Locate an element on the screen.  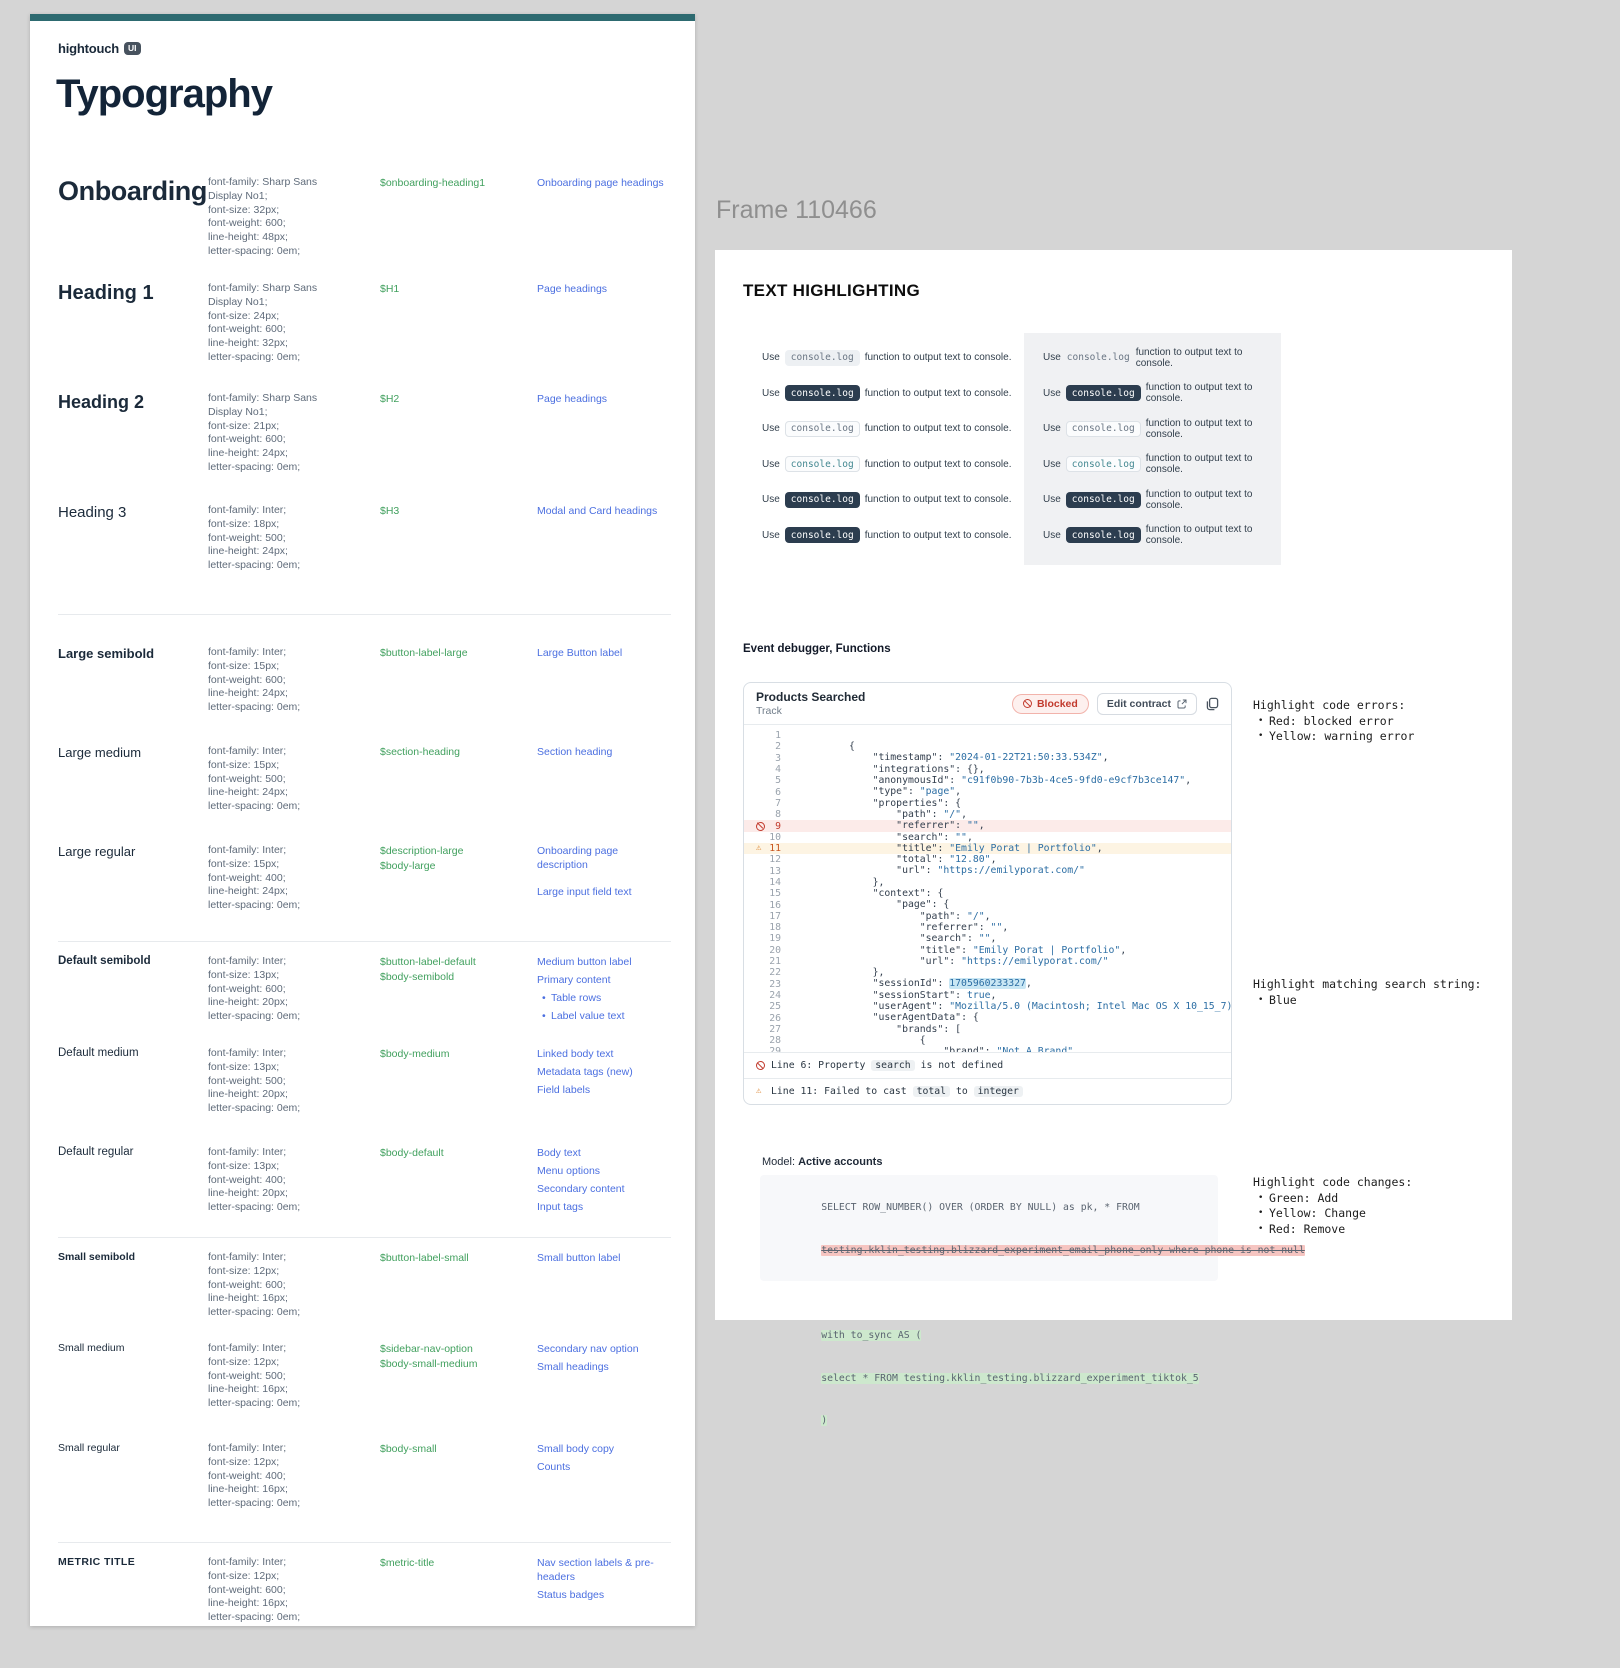
line-number: 2 is located at coordinates (778, 747).